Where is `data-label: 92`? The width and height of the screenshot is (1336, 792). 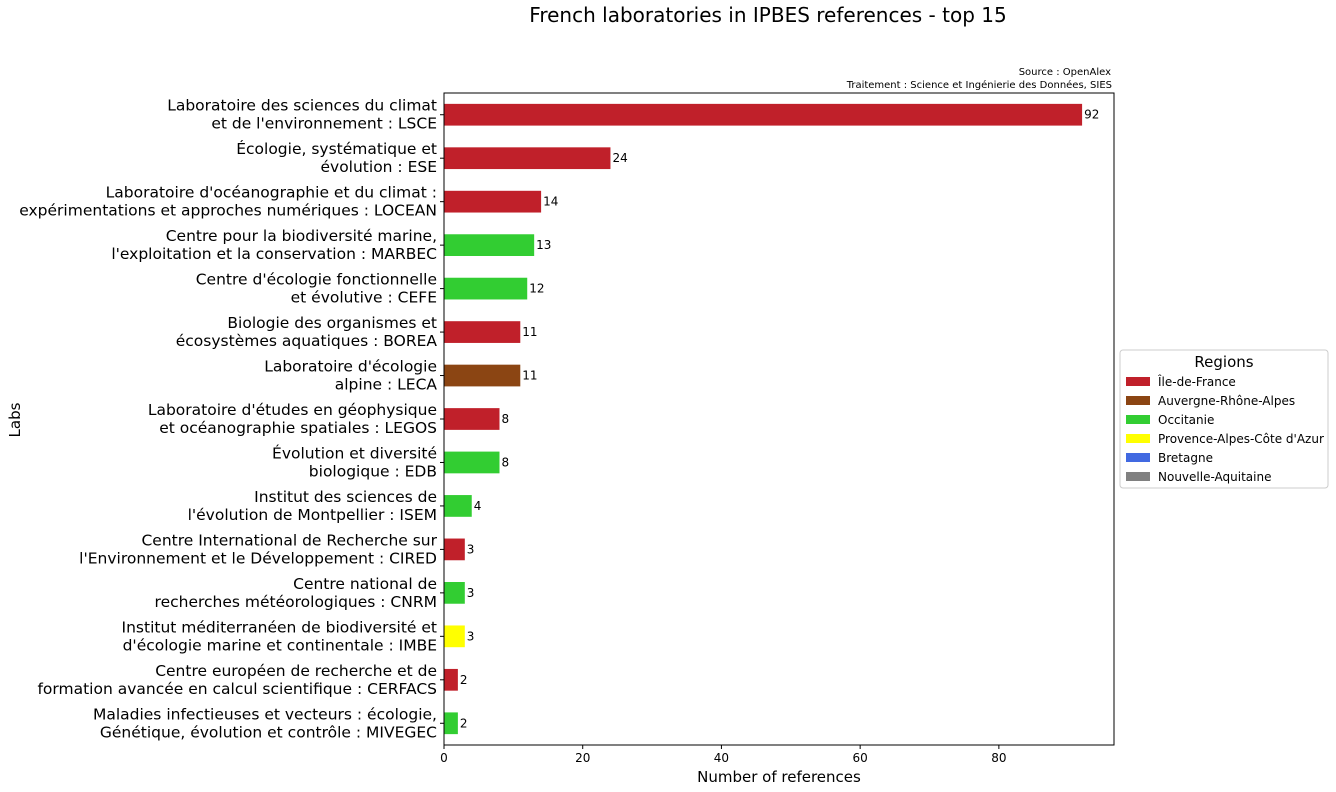 data-label: 92 is located at coordinates (1091, 115).